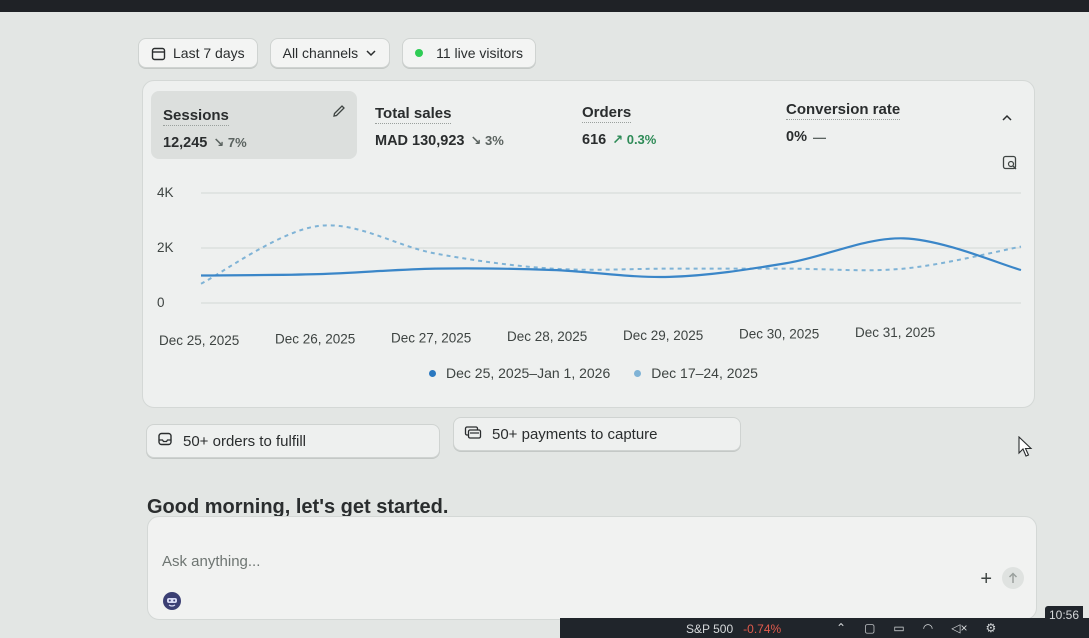 The width and height of the screenshot is (1089, 638). I want to click on system-tray: ⌃ ▢ ▭ ◠ ◁× ⚙, so click(916, 628).